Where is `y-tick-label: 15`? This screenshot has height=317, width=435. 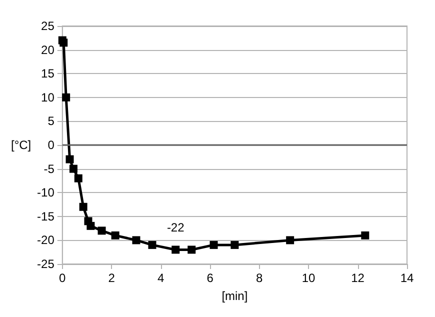
y-tick-label: 15 is located at coordinates (48, 73).